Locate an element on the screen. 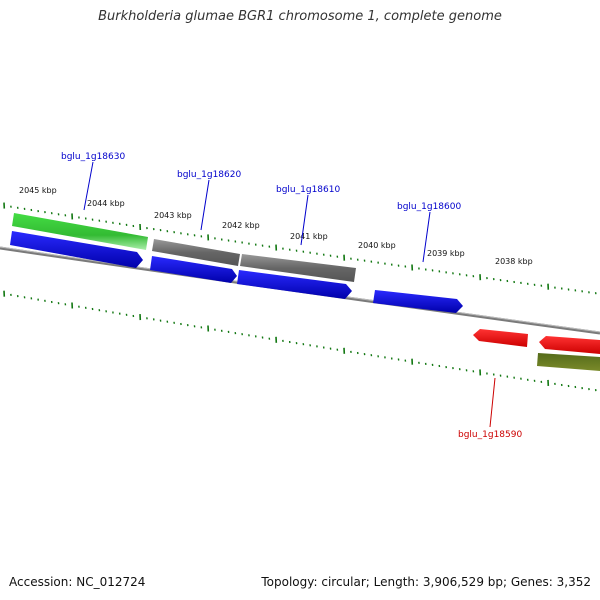  gene-label-18620: bglu_1g18620 is located at coordinates (209, 175).